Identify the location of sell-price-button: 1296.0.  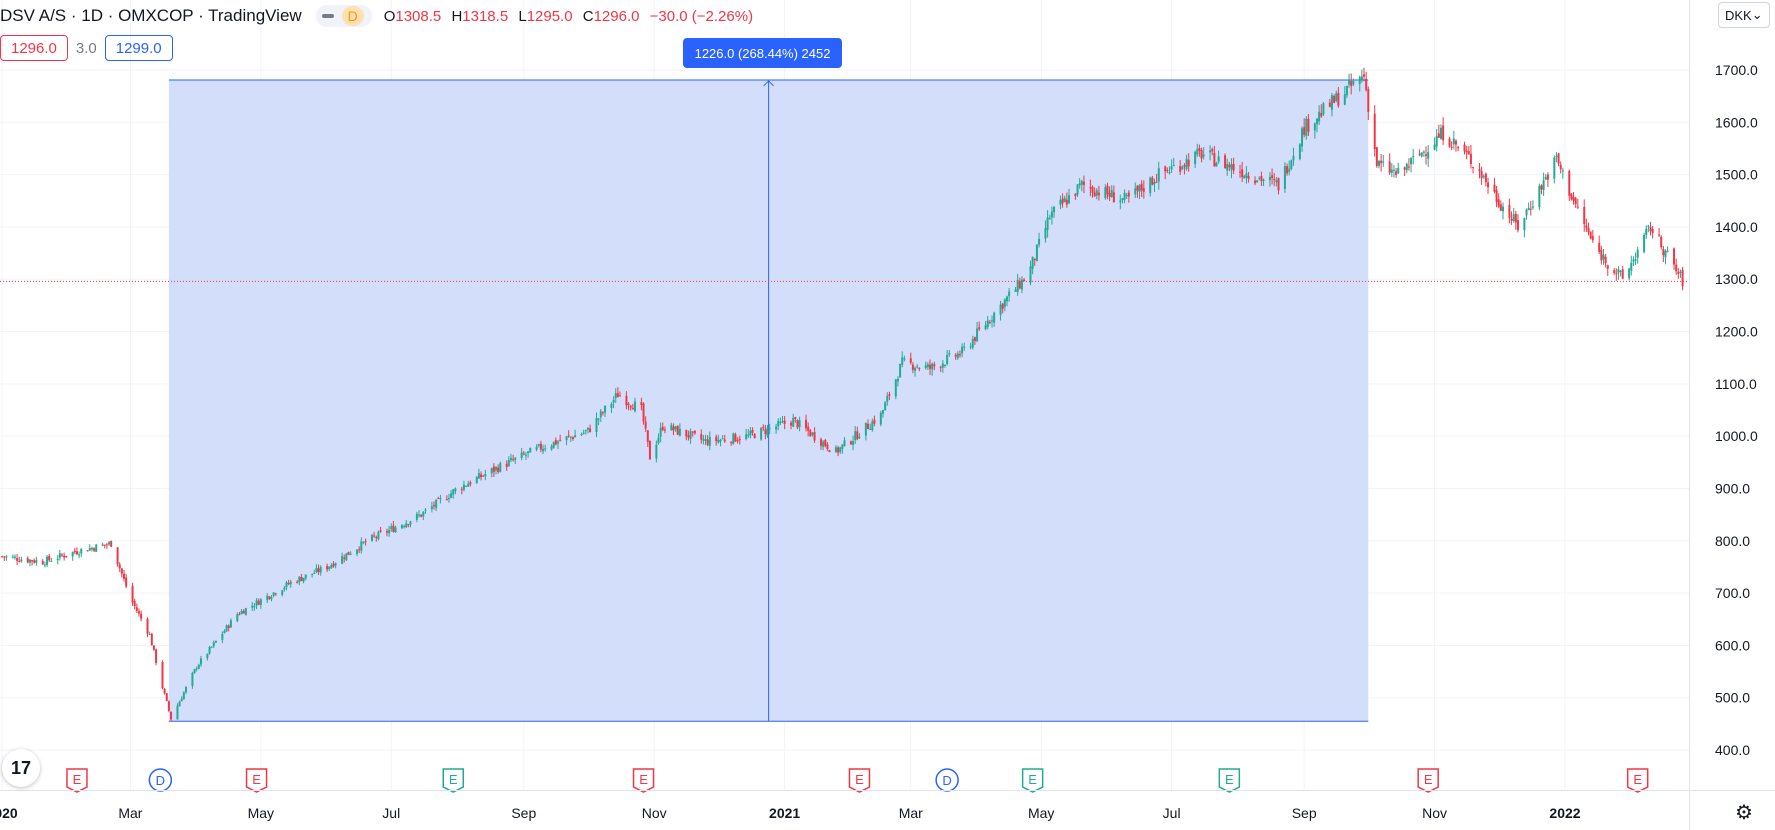
(34, 48).